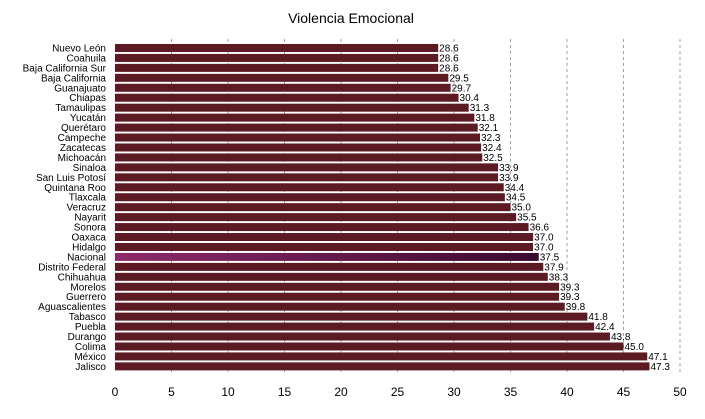 The image size is (705, 419). I want to click on category-label: San Luis Potosí, so click(71, 178).